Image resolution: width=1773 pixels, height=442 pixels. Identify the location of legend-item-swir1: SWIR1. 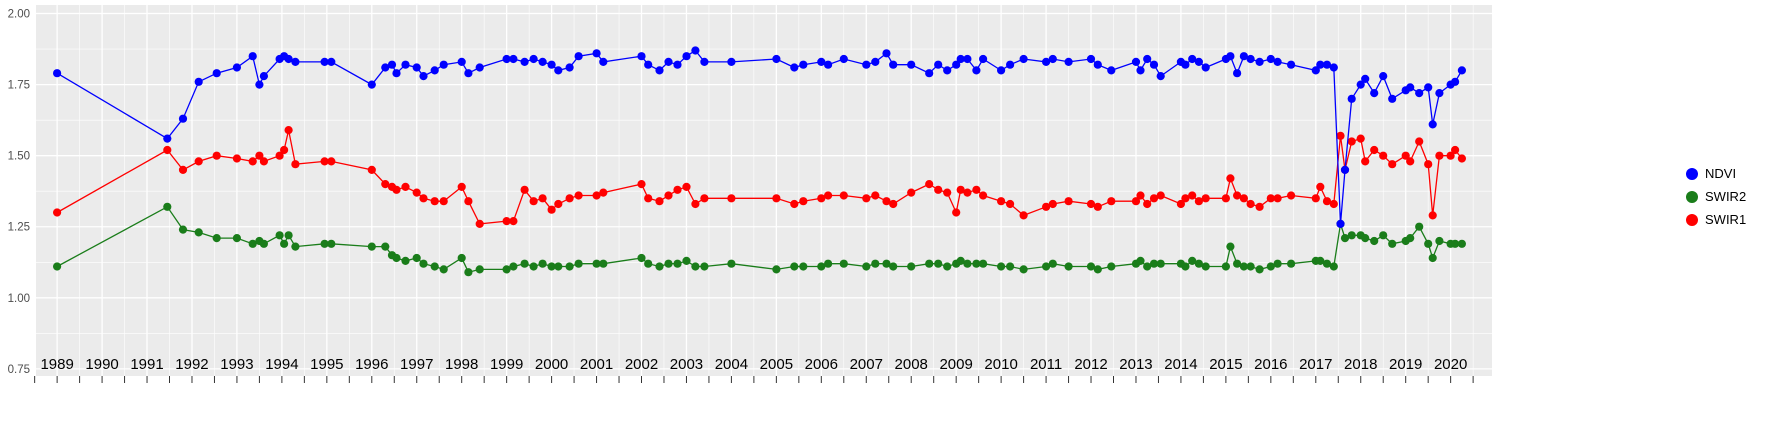
(1716, 219).